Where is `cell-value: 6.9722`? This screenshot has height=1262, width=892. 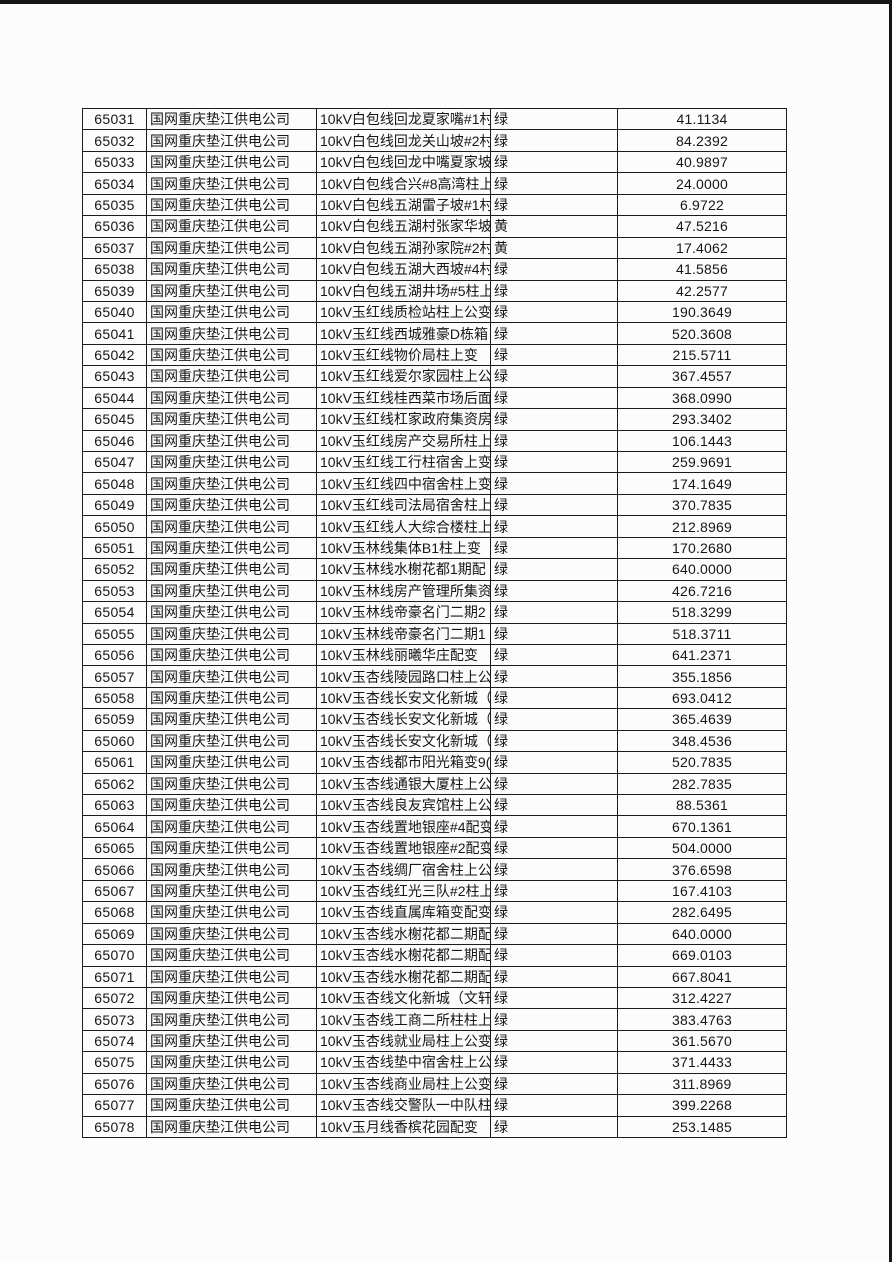
cell-value: 6.9722 is located at coordinates (702, 205).